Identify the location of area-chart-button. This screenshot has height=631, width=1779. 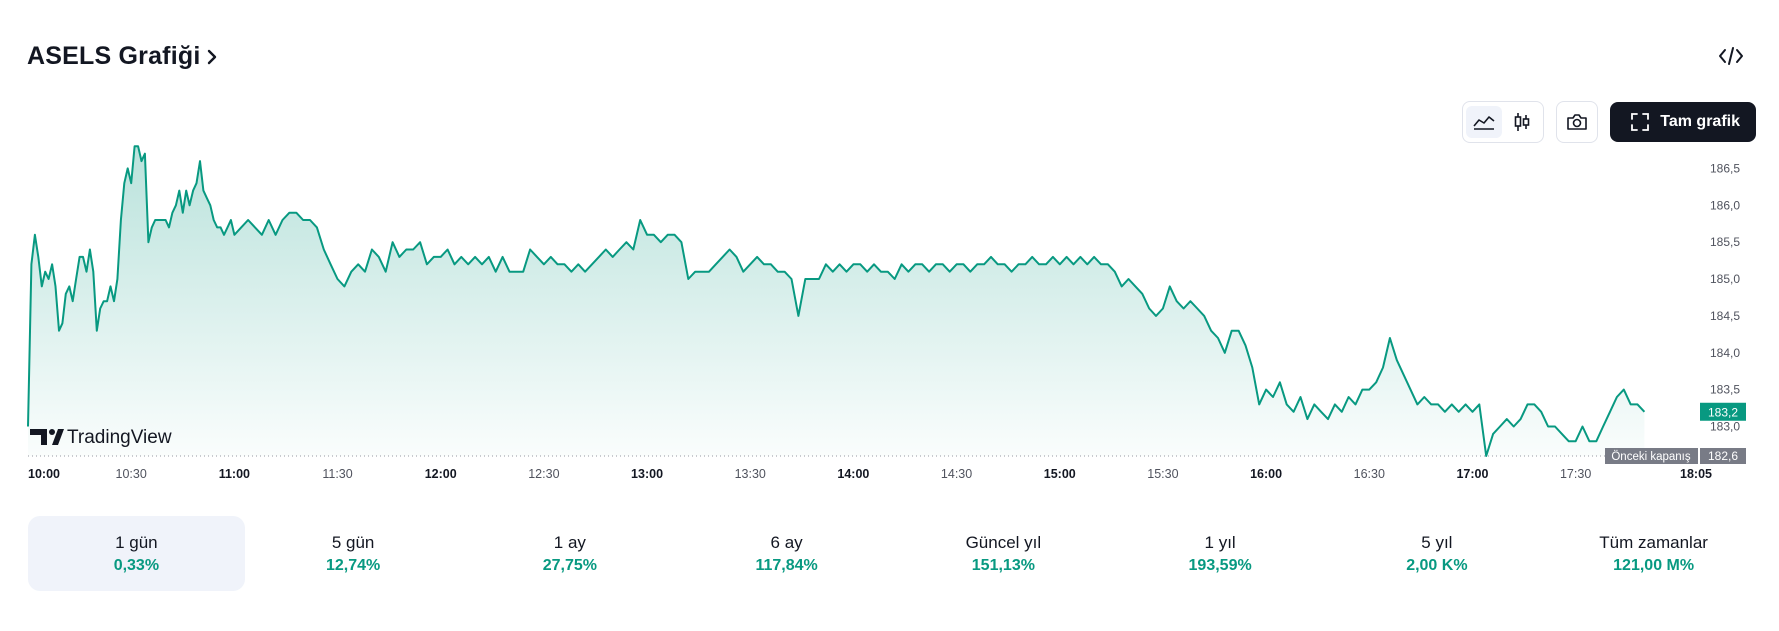
(1484, 122).